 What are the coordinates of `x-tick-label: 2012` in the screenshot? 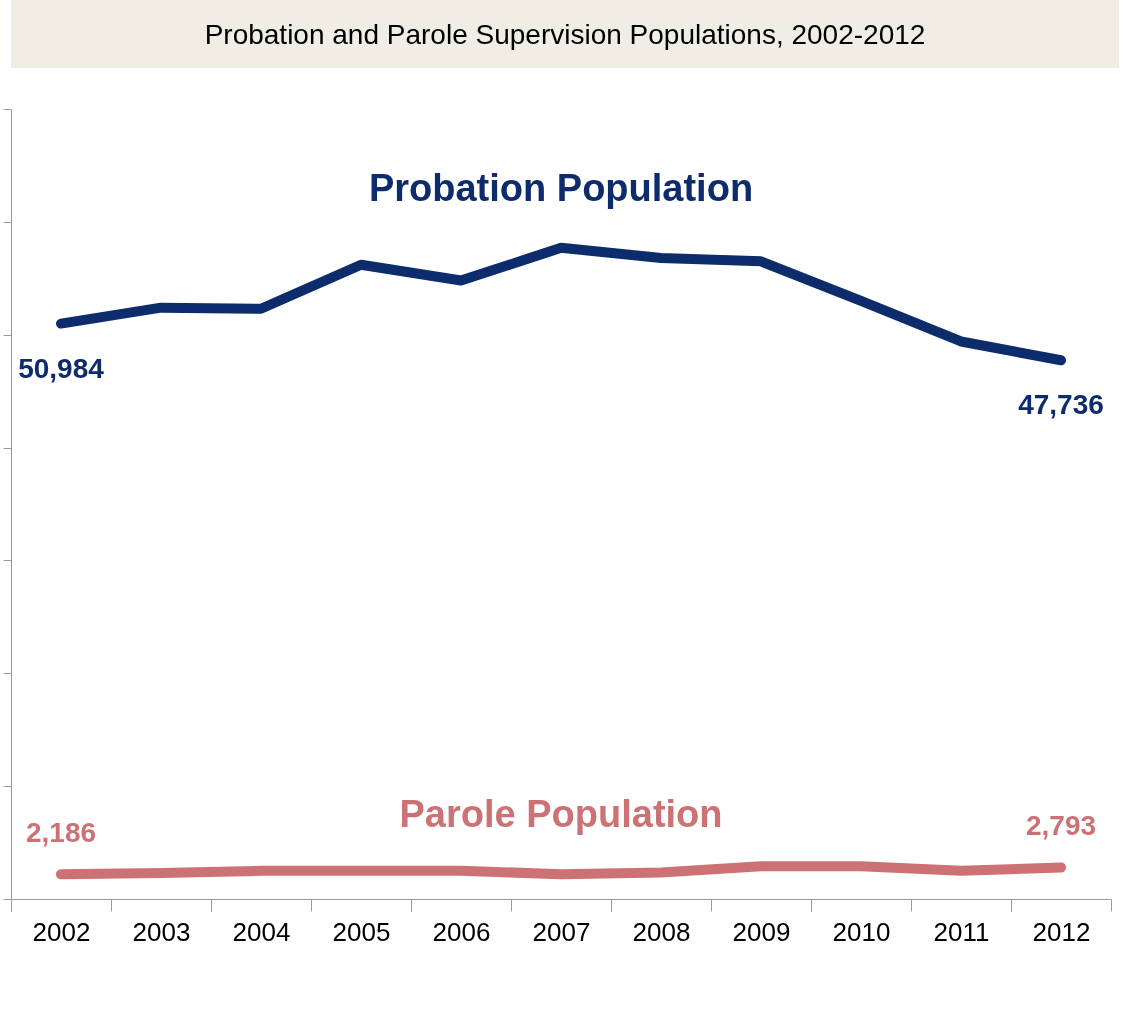 It's located at (1061, 931).